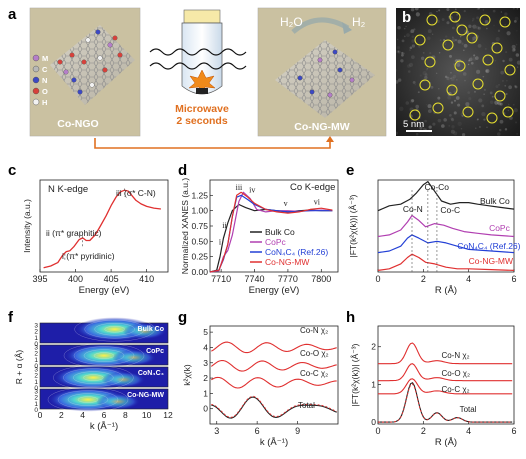  Describe the element at coordinates (36, 347) in the screenshot. I see `y-tick-label: 3` at that location.